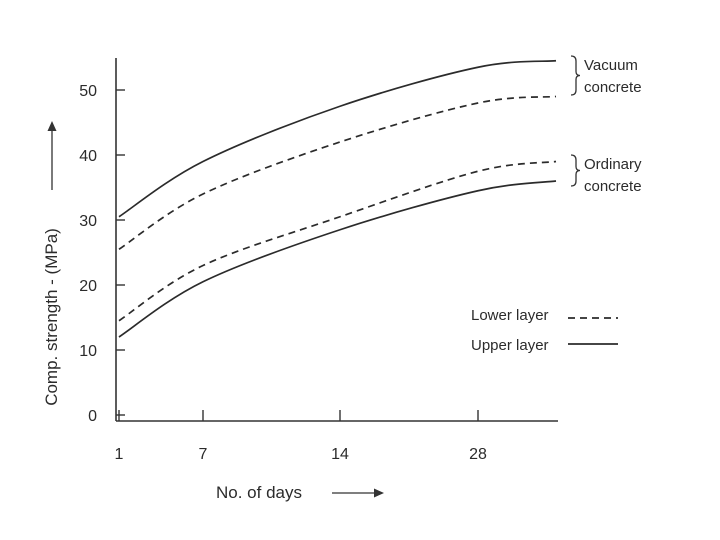 This screenshot has height=540, width=720. I want to click on y-tick-label: 30, so click(88, 221).